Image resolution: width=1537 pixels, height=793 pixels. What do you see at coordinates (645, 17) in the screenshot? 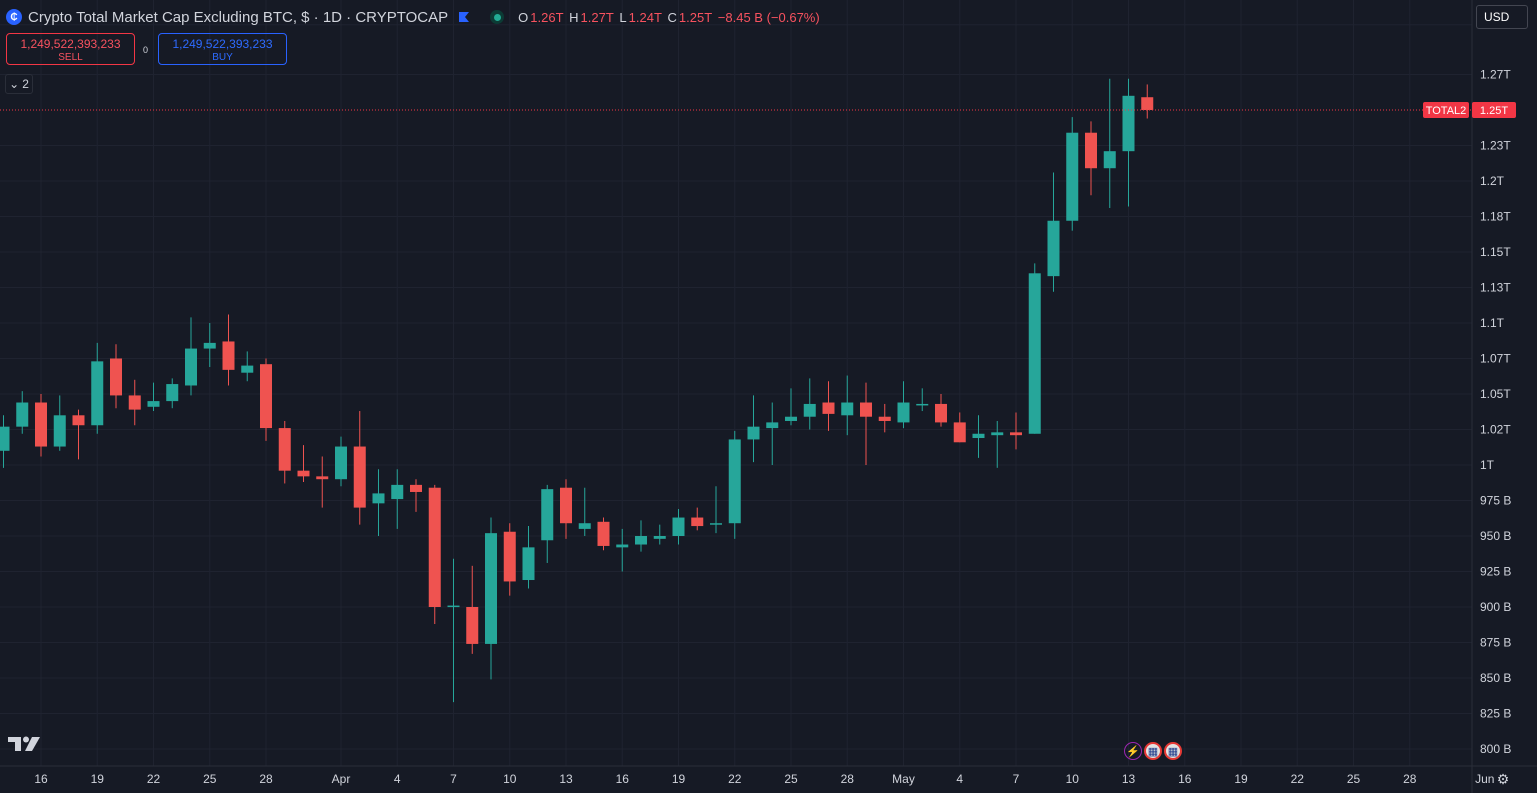
I see `low-value: 1.24T` at bounding box center [645, 17].